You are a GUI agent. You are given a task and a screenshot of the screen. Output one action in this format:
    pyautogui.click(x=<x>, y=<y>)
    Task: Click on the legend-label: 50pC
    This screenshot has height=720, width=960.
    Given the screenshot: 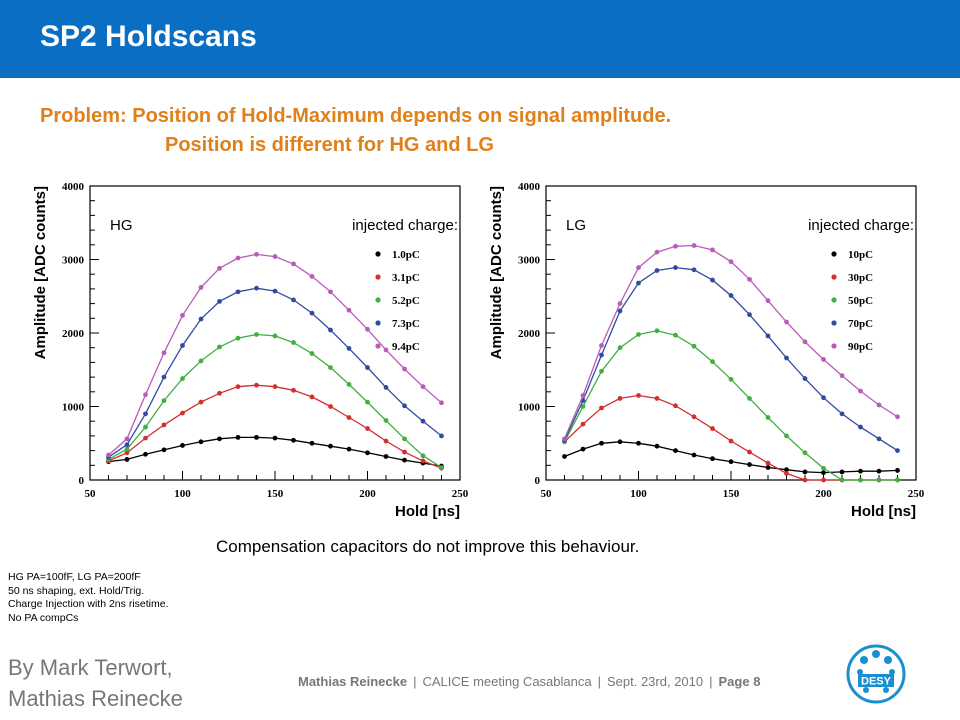 What is the action you would take?
    pyautogui.click(x=860, y=301)
    